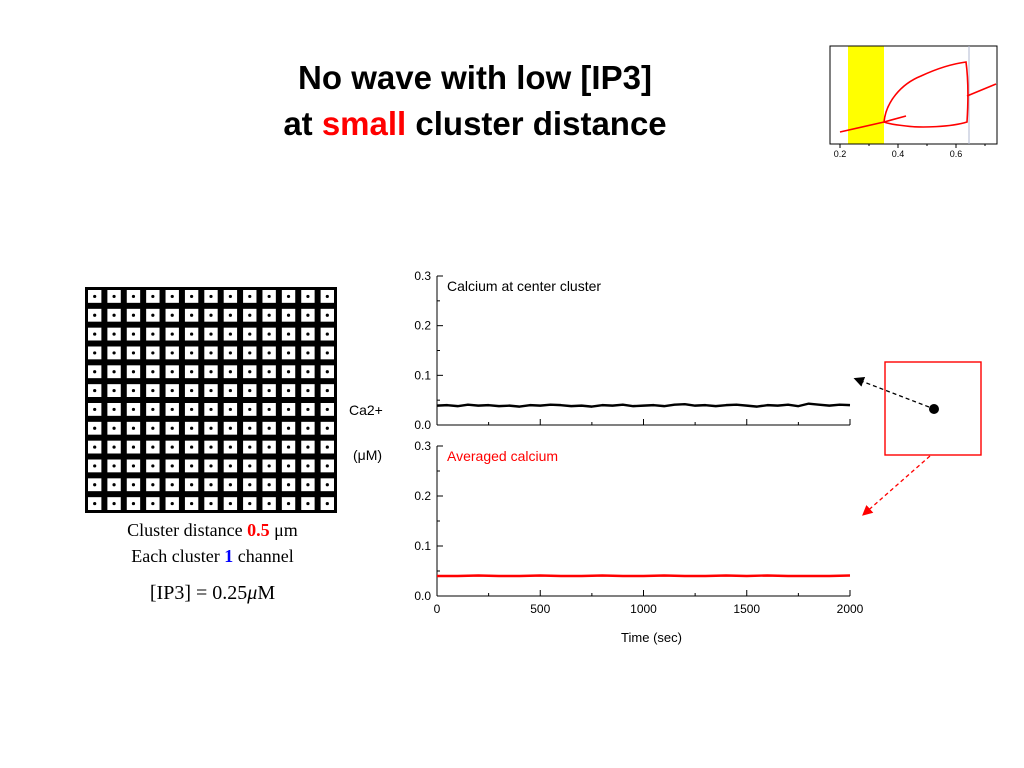 Image resolution: width=1024 pixels, height=768 pixels. I want to click on formula-mu: μ, so click(252, 593).